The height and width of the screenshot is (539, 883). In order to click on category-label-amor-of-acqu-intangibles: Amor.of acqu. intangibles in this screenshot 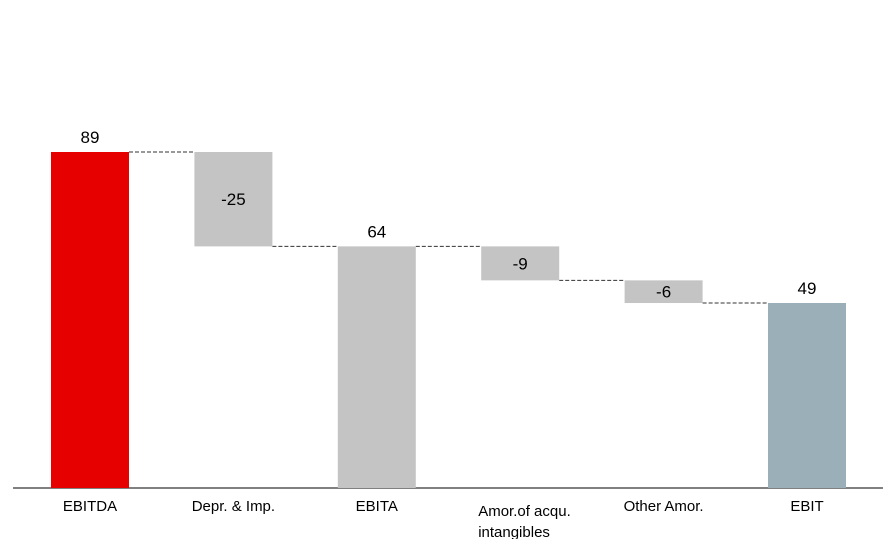, I will do `click(524, 521)`.